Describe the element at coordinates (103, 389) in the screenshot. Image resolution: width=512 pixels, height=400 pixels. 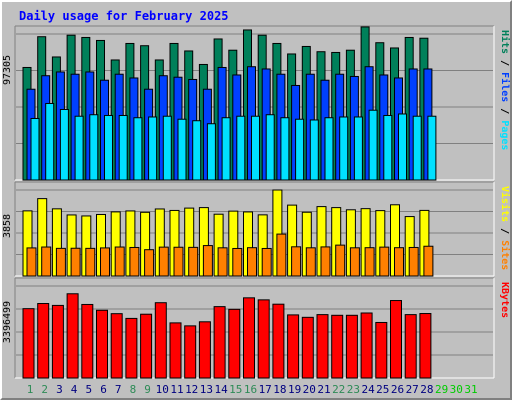
I see `x-tick-day-6: 6` at that location.